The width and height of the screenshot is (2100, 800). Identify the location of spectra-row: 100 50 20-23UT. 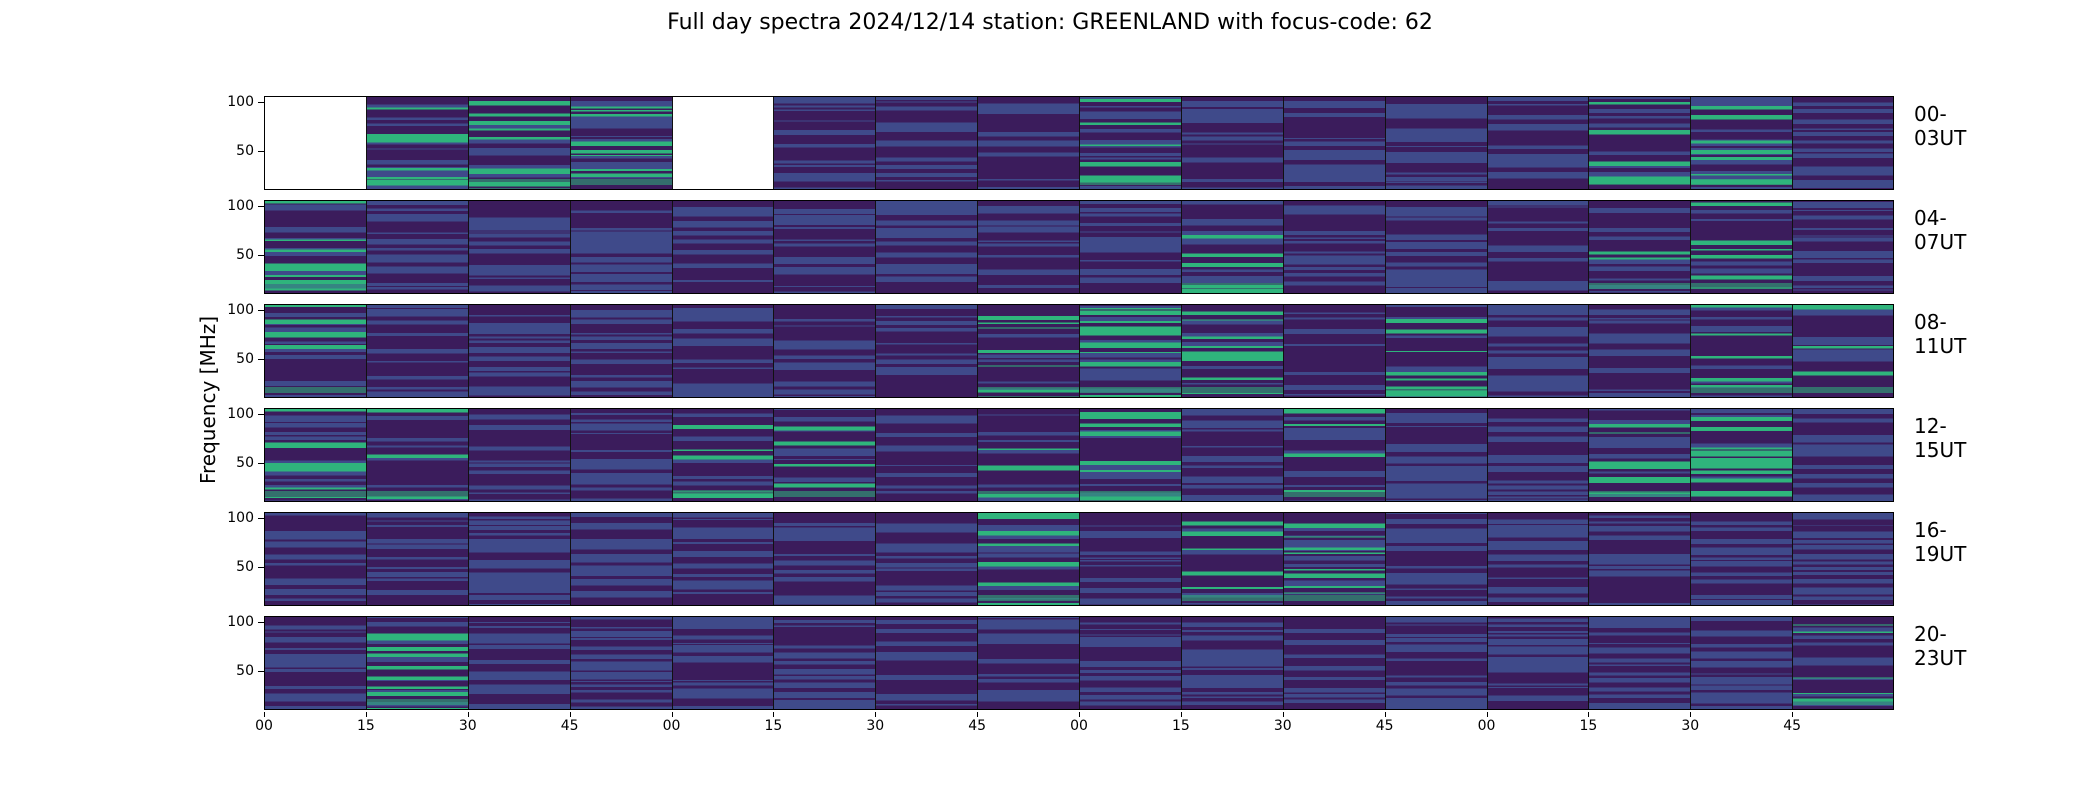
(1096, 662).